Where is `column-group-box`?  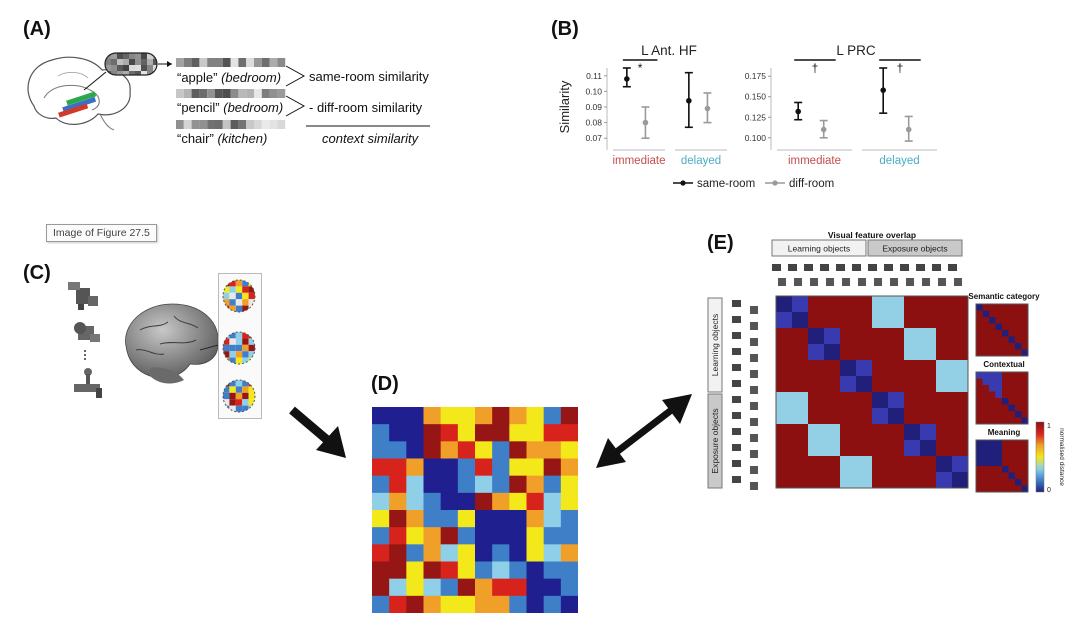 column-group-box is located at coordinates (915, 248).